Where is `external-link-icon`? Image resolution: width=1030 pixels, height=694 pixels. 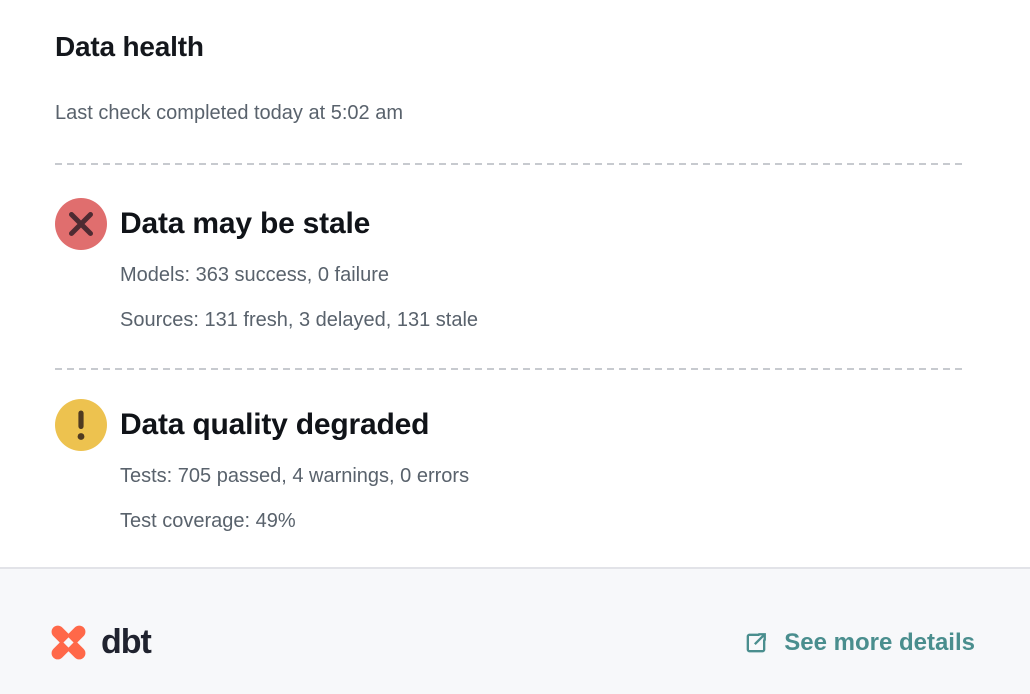
external-link-icon is located at coordinates (756, 642).